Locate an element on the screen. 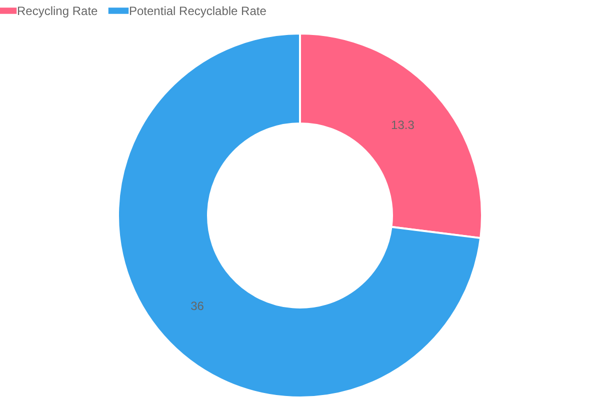 This screenshot has width=600, height=400. data-label: 36 is located at coordinates (197, 306).